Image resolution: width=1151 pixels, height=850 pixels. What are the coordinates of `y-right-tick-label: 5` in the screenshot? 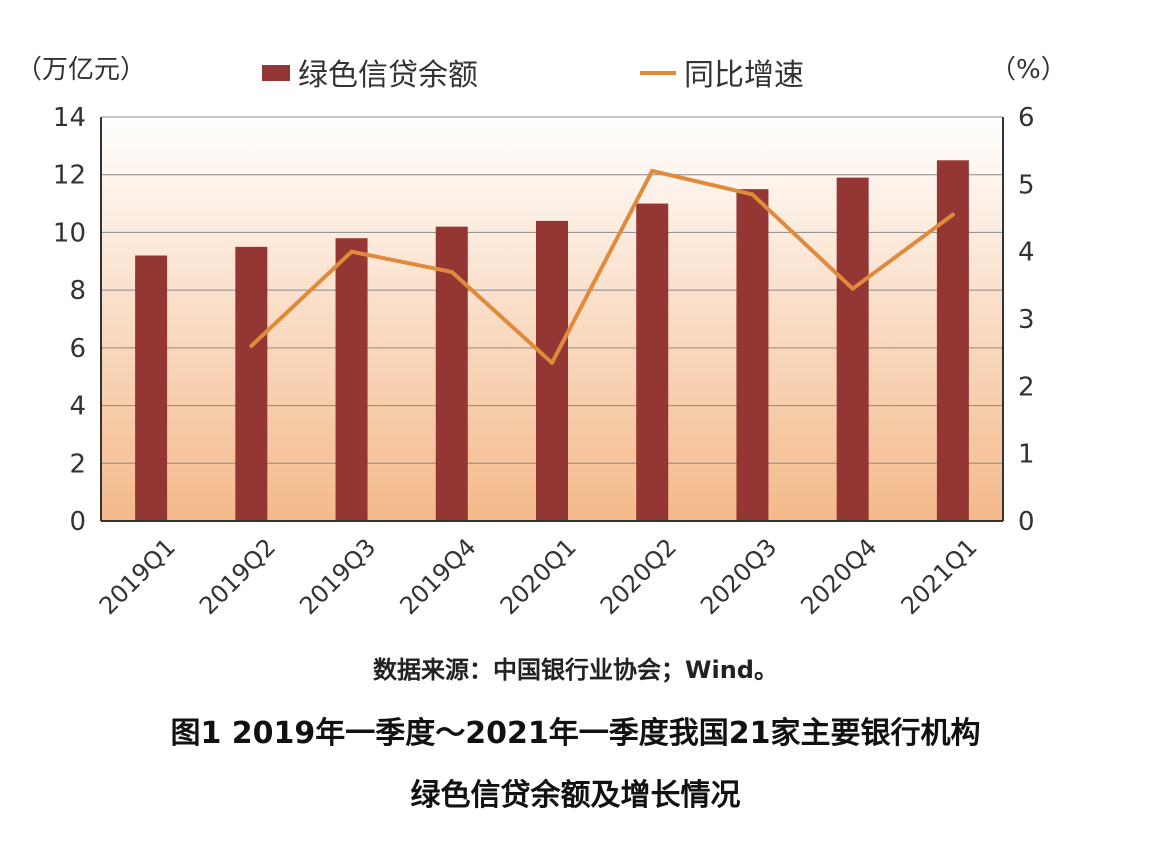 It's located at (1026, 185).